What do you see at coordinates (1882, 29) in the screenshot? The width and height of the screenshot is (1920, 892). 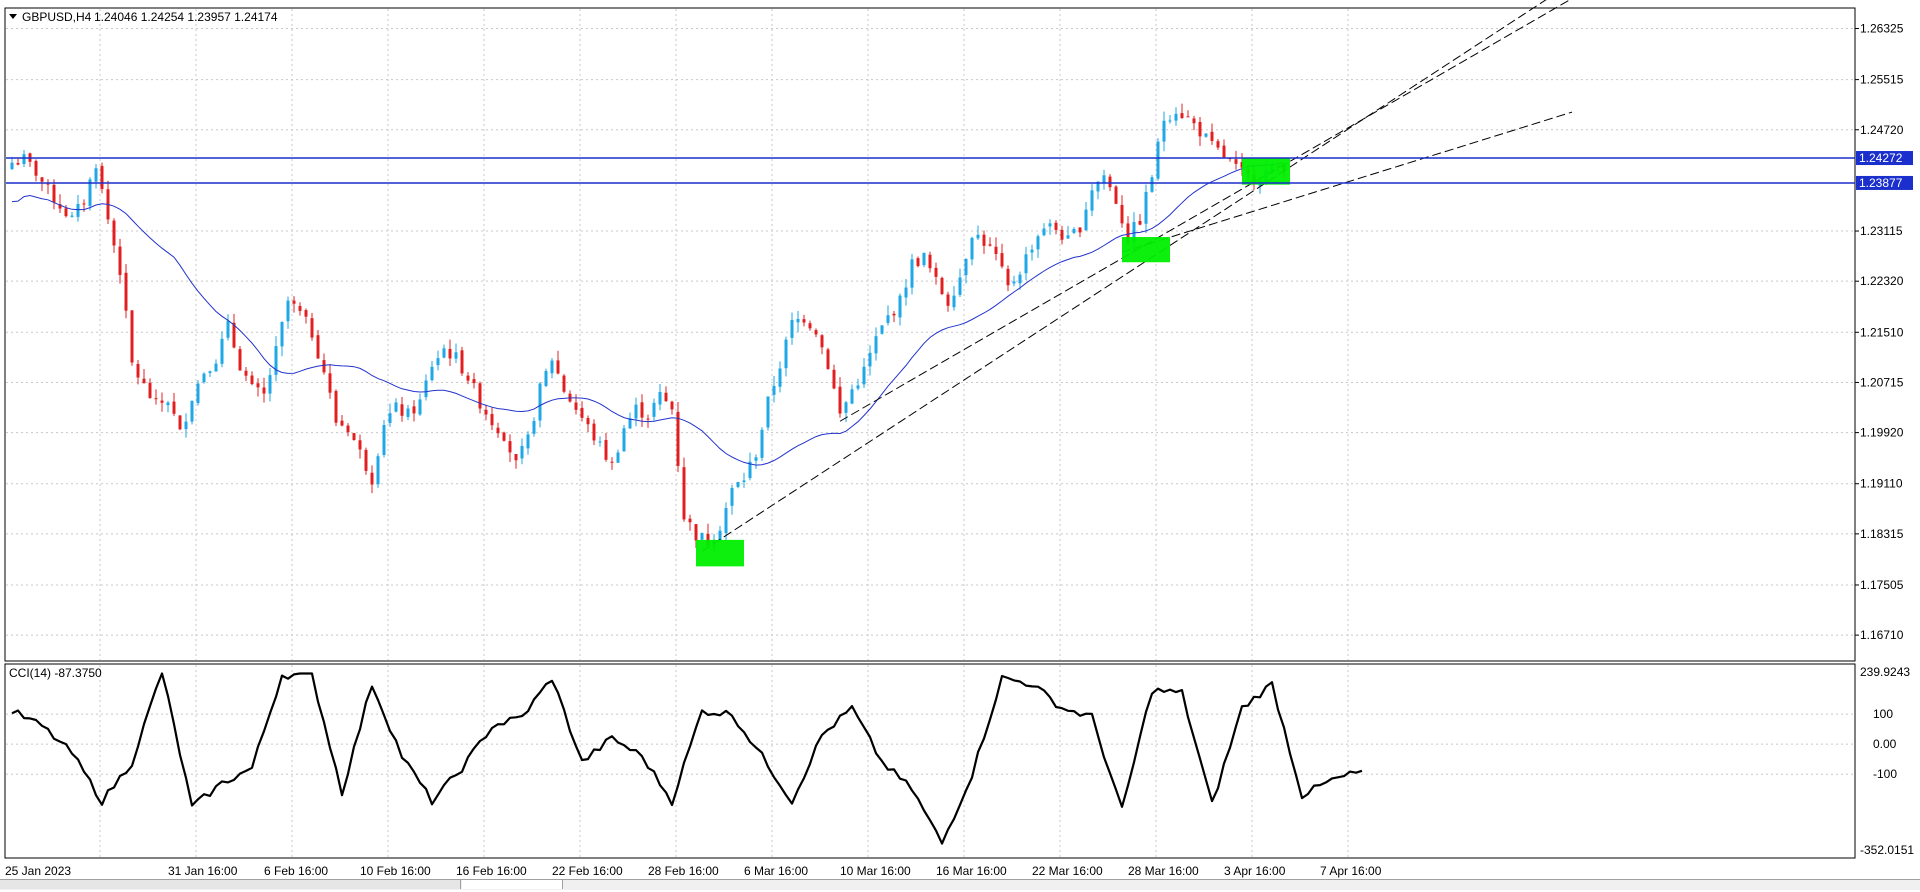 I see `price-tick-label: 1.26325` at bounding box center [1882, 29].